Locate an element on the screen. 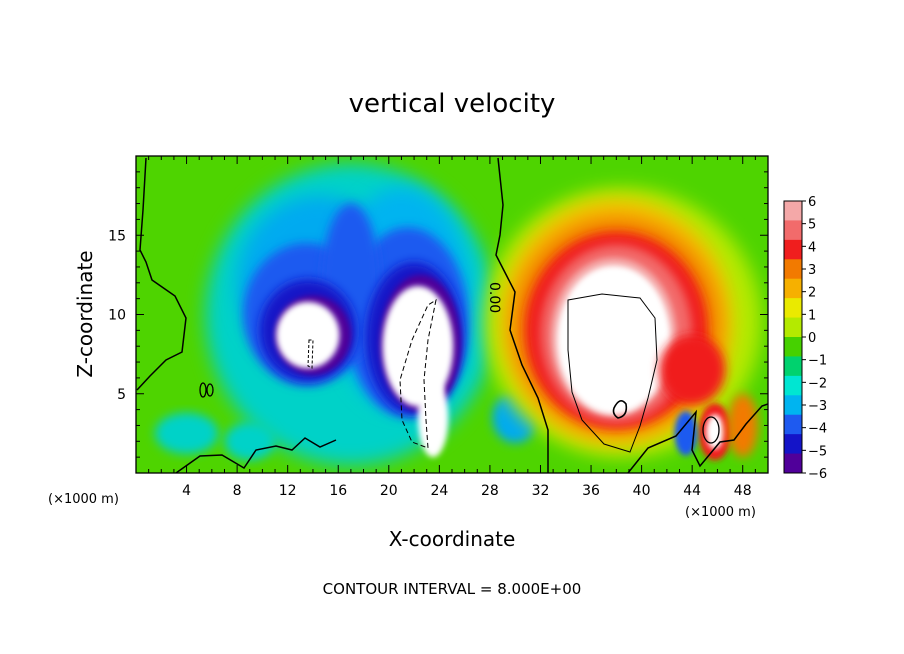 The height and width of the screenshot is (654, 904). y-tick-label: 15 is located at coordinates (117, 236).